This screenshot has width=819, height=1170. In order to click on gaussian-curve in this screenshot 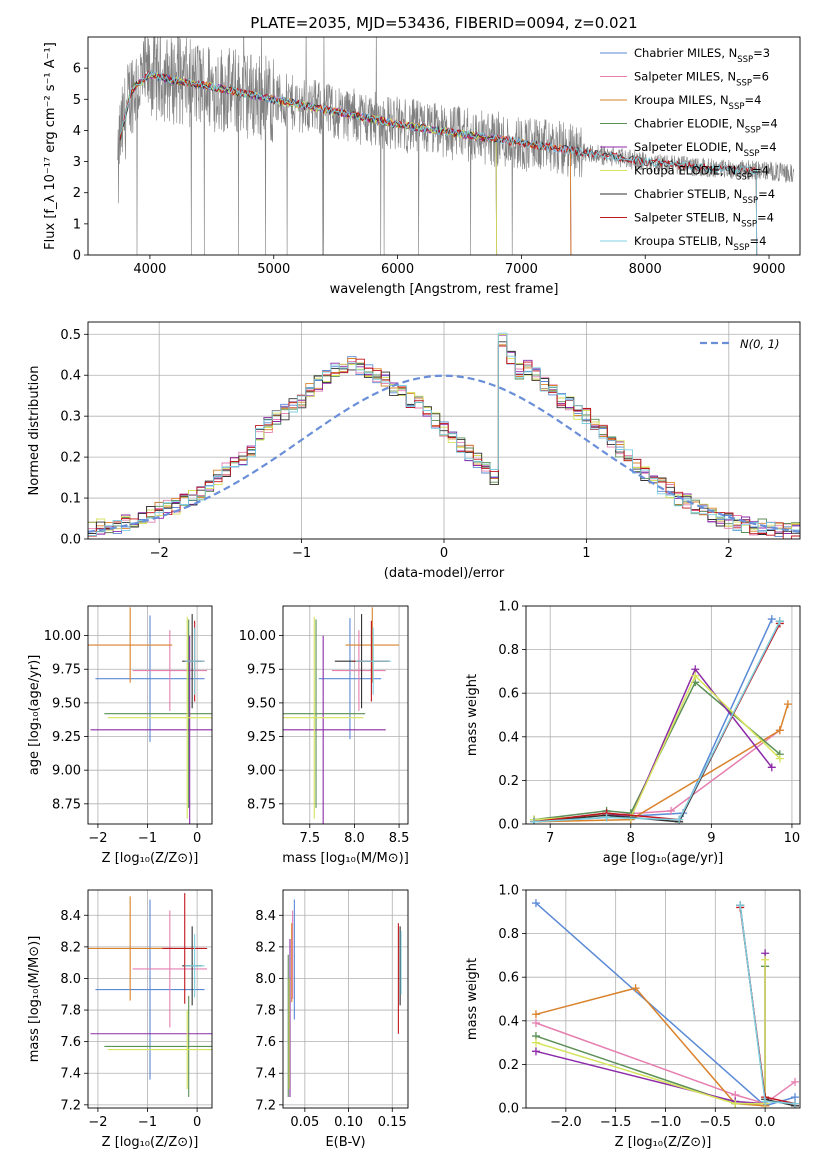, I will do `click(444, 453)`.